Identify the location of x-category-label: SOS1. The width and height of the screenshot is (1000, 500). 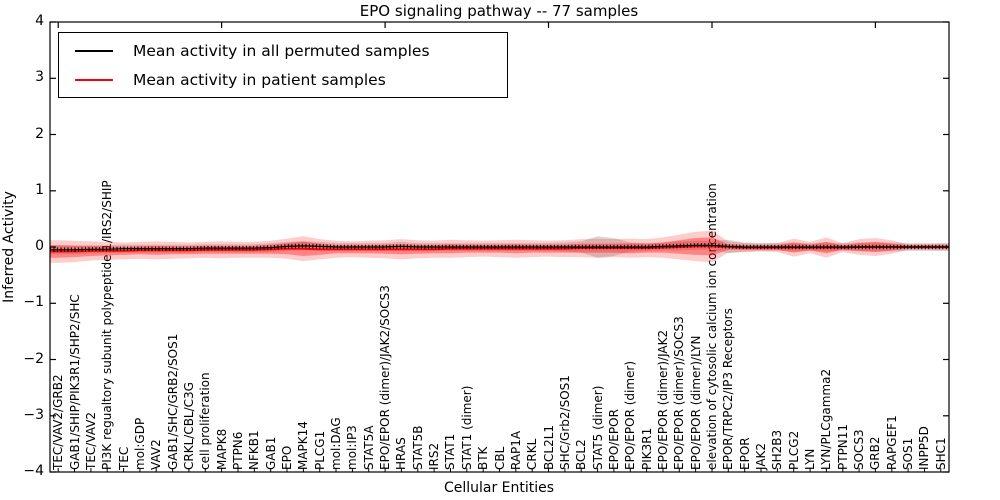
(908, 453).